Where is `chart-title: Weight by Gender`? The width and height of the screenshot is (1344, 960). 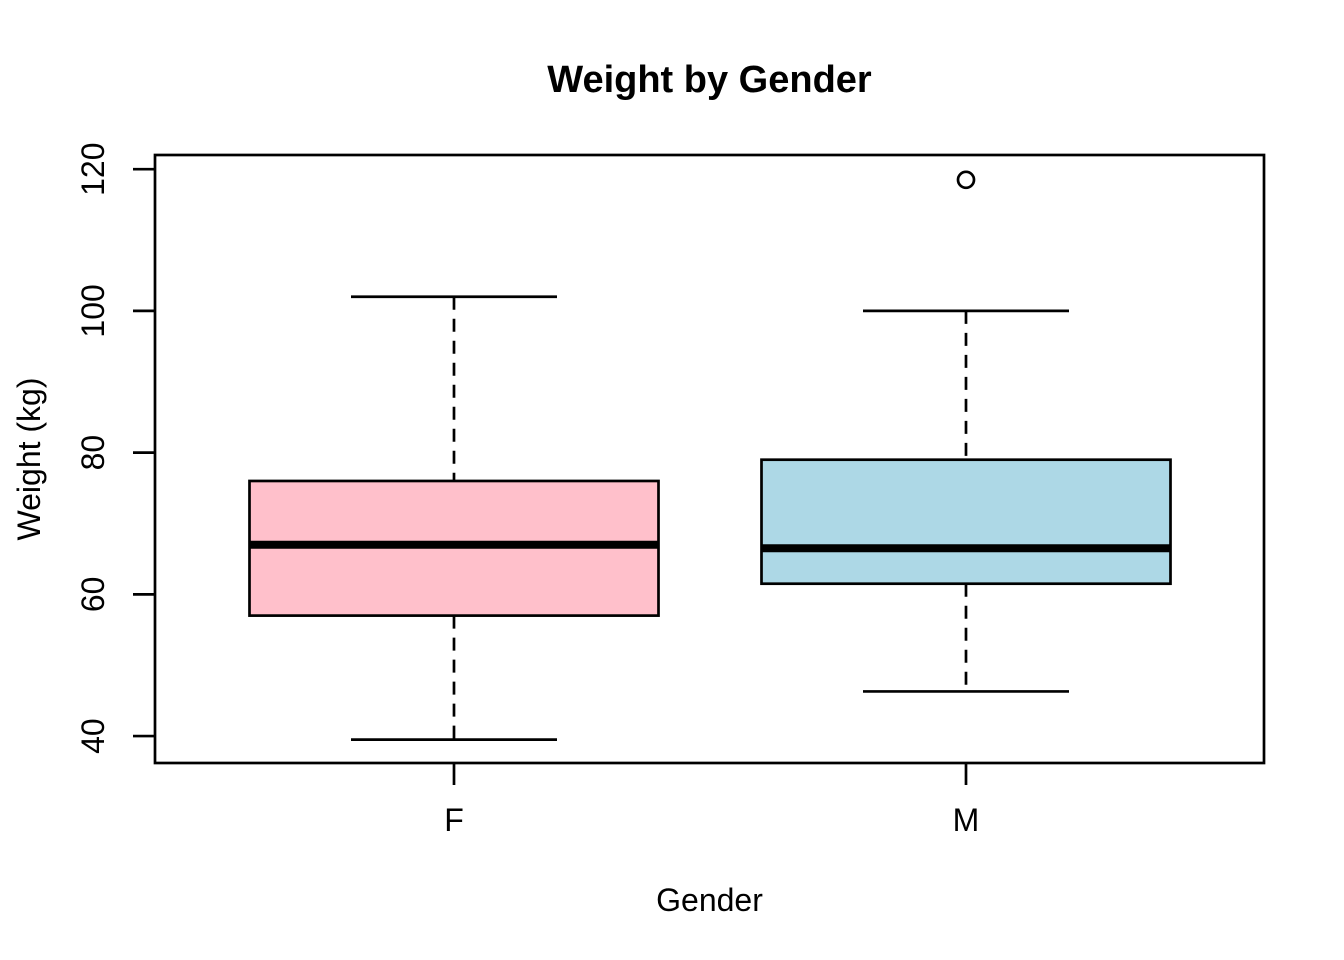
chart-title: Weight by Gender is located at coordinates (709, 80).